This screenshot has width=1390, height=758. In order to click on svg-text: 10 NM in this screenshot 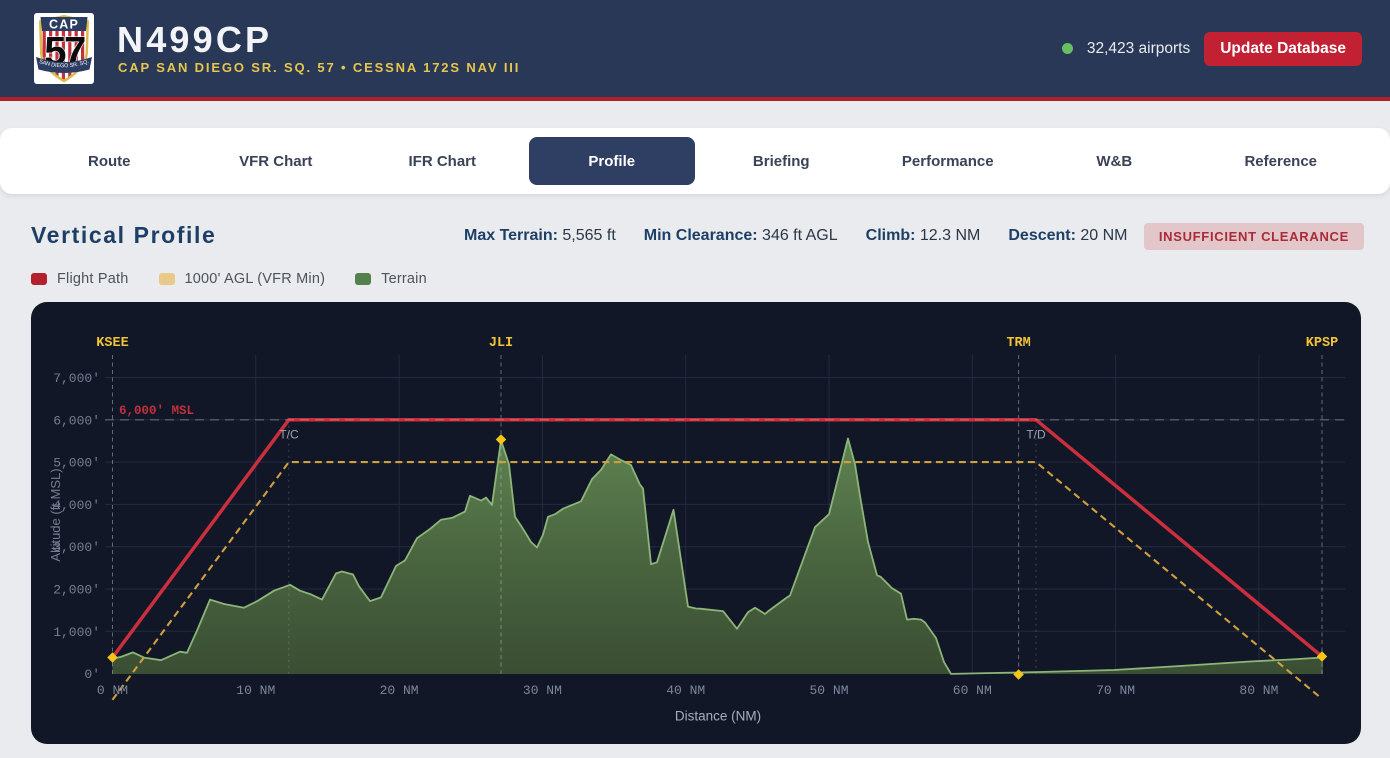, I will do `click(255, 690)`.